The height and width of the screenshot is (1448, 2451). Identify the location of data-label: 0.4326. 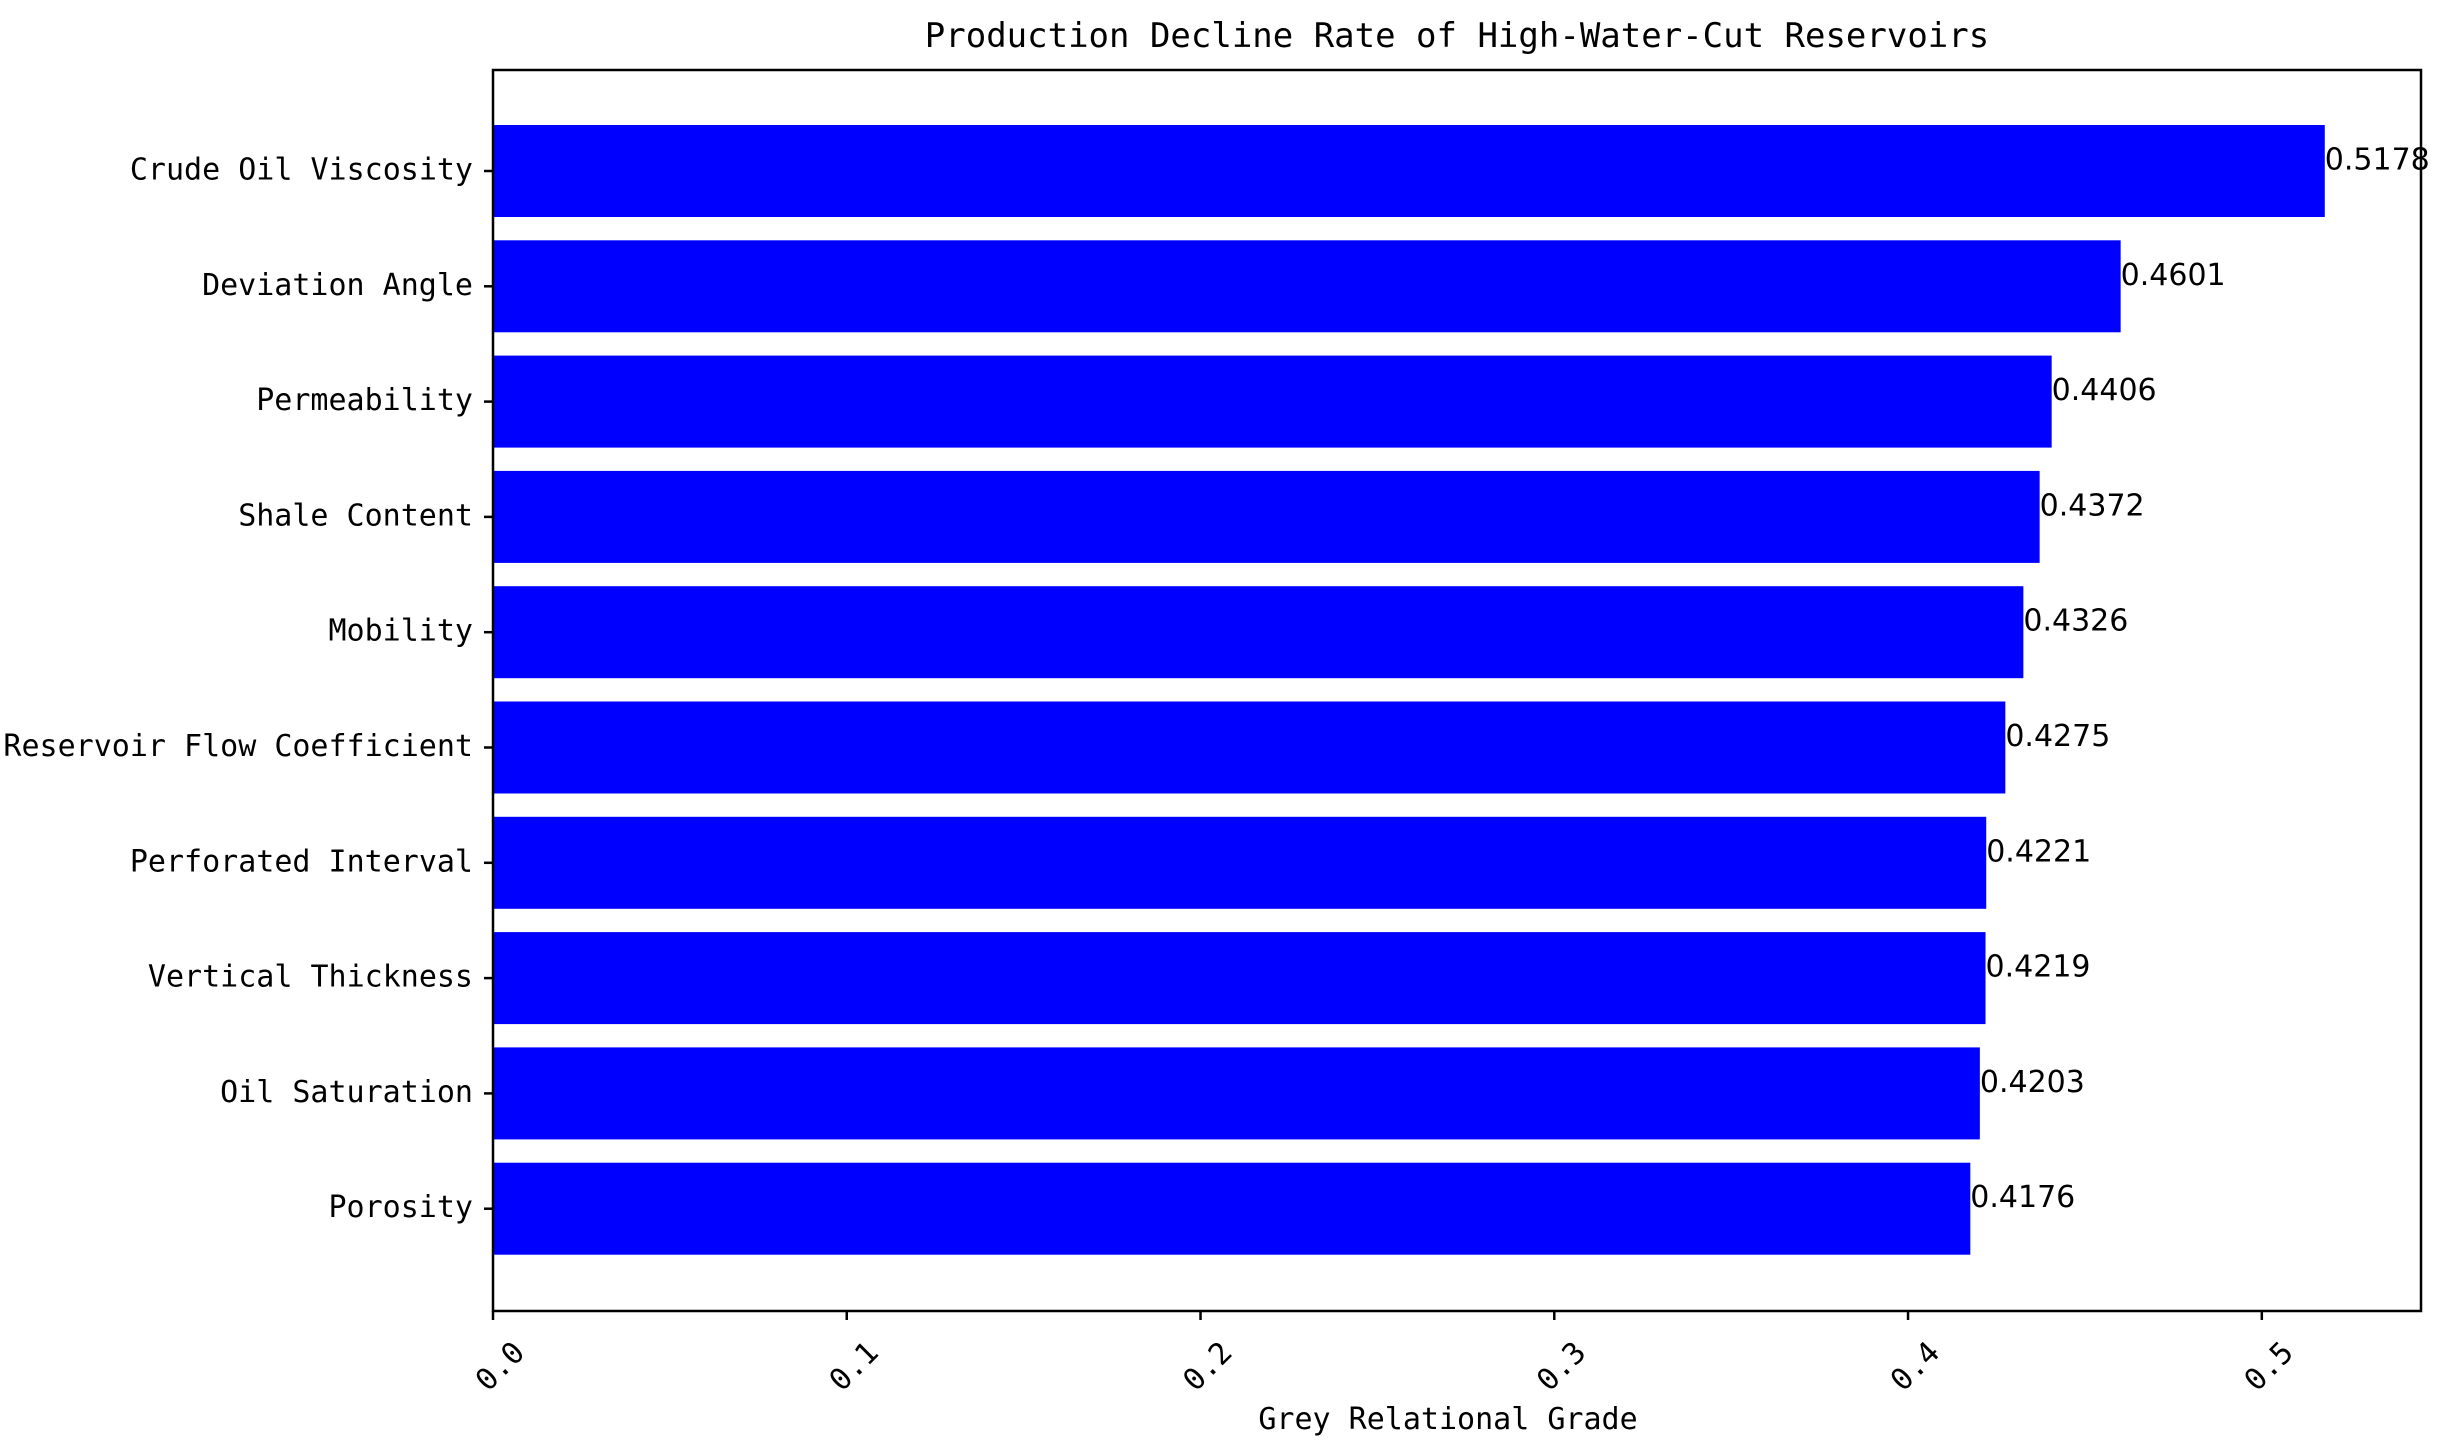
(2075, 621).